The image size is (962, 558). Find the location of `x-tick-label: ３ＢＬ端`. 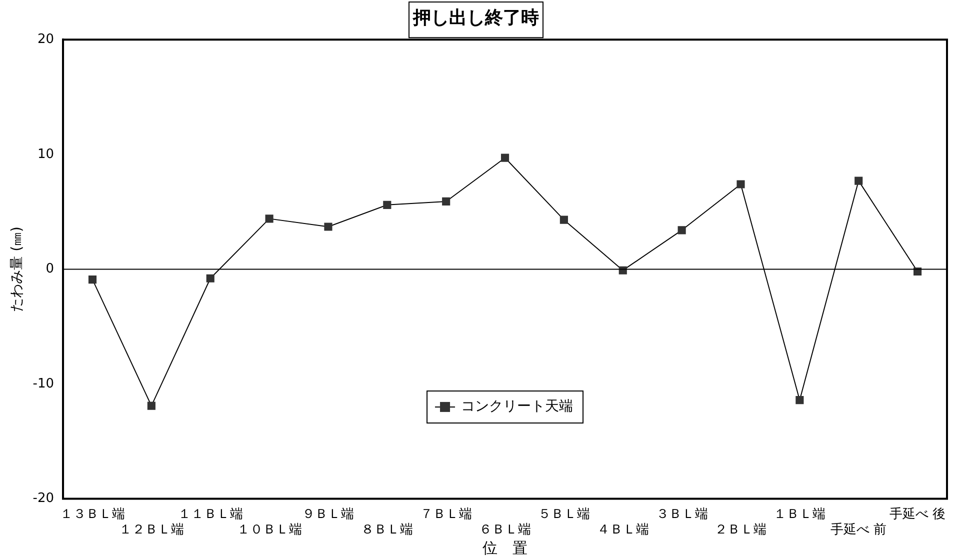

x-tick-label: ３ＢＬ端 is located at coordinates (682, 514).